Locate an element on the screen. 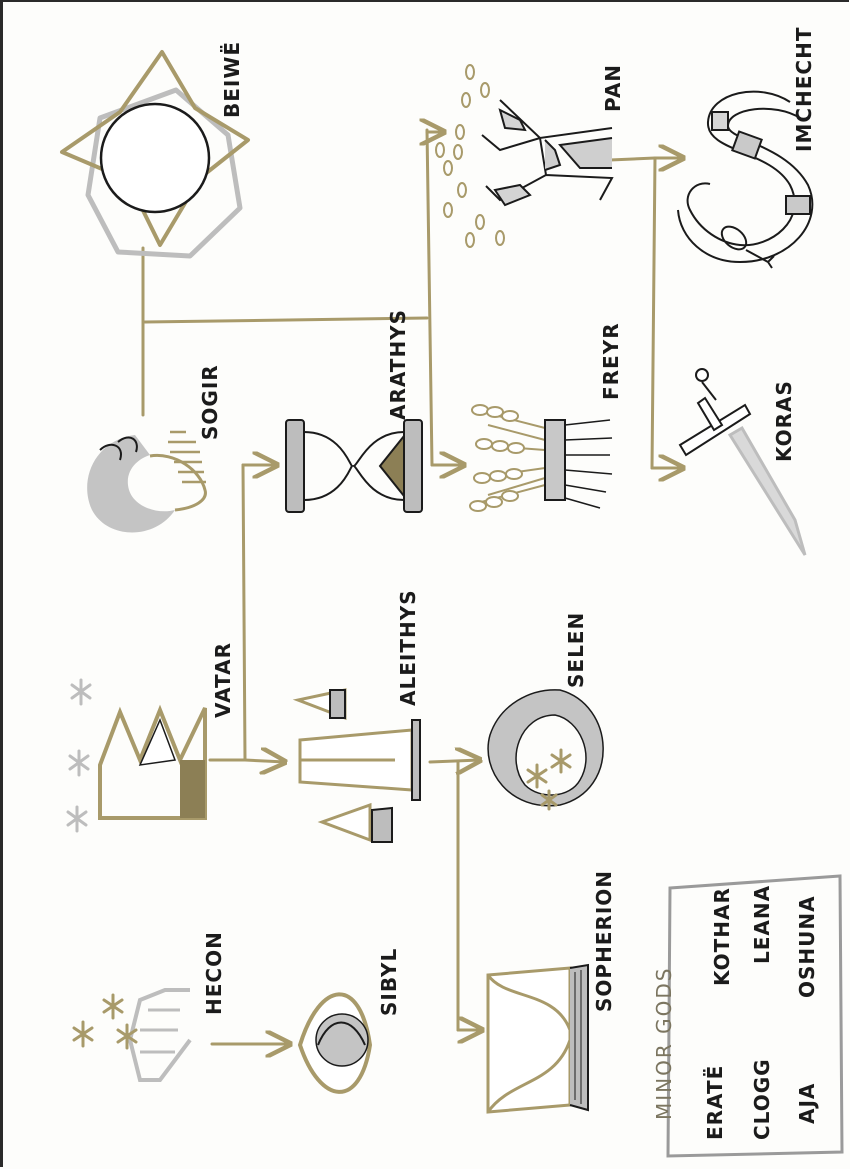  arrow-to-aleithys is located at coordinates (264, 761).